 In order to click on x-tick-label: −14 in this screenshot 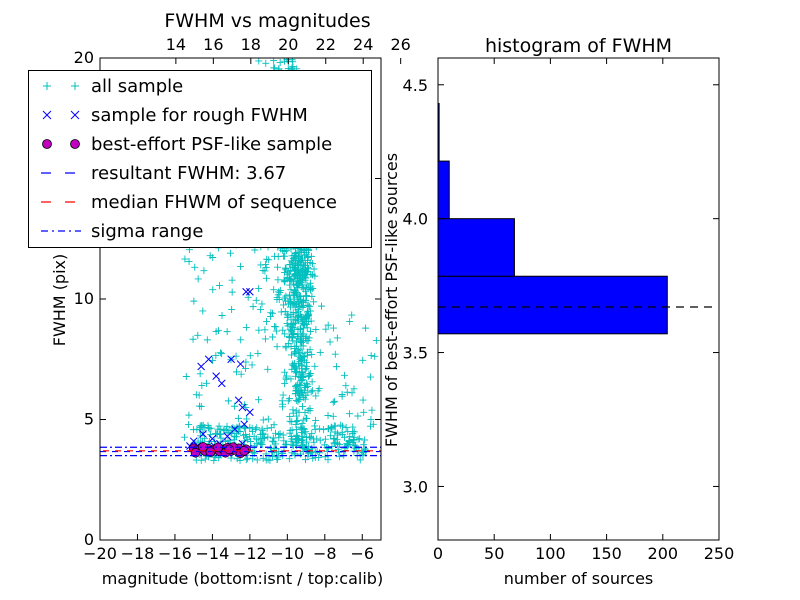, I will do `click(213, 553)`.